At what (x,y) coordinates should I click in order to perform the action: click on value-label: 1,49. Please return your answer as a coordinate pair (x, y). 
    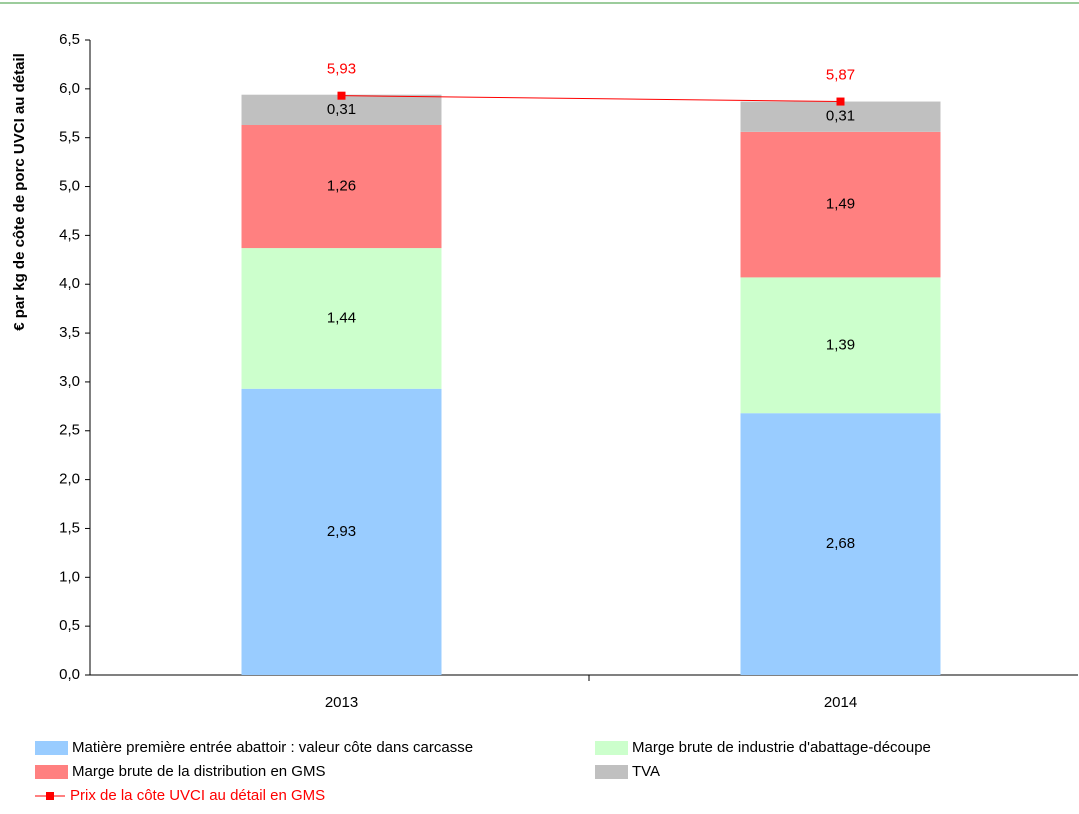
    Looking at the image, I should click on (840, 204).